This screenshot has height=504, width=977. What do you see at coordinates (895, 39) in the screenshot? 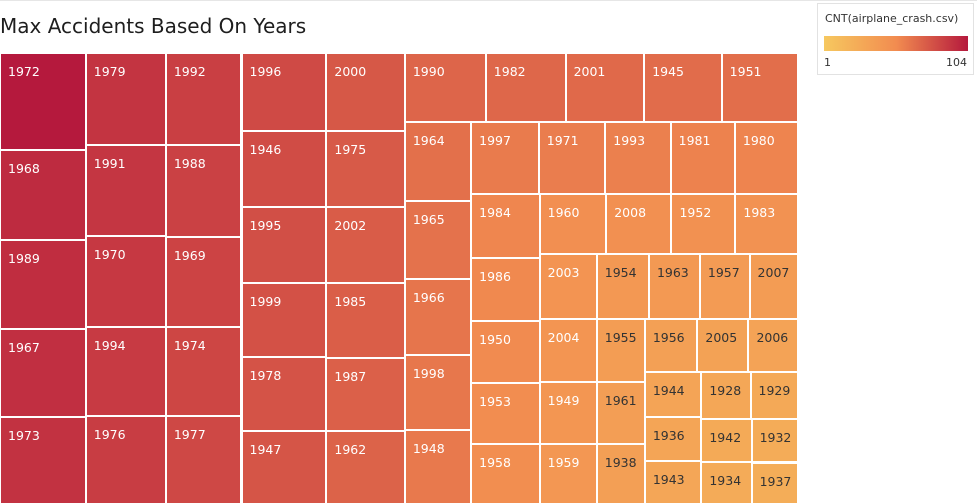
I see `color-legend: CNT(airplane_crash.csv) 1 104` at bounding box center [895, 39].